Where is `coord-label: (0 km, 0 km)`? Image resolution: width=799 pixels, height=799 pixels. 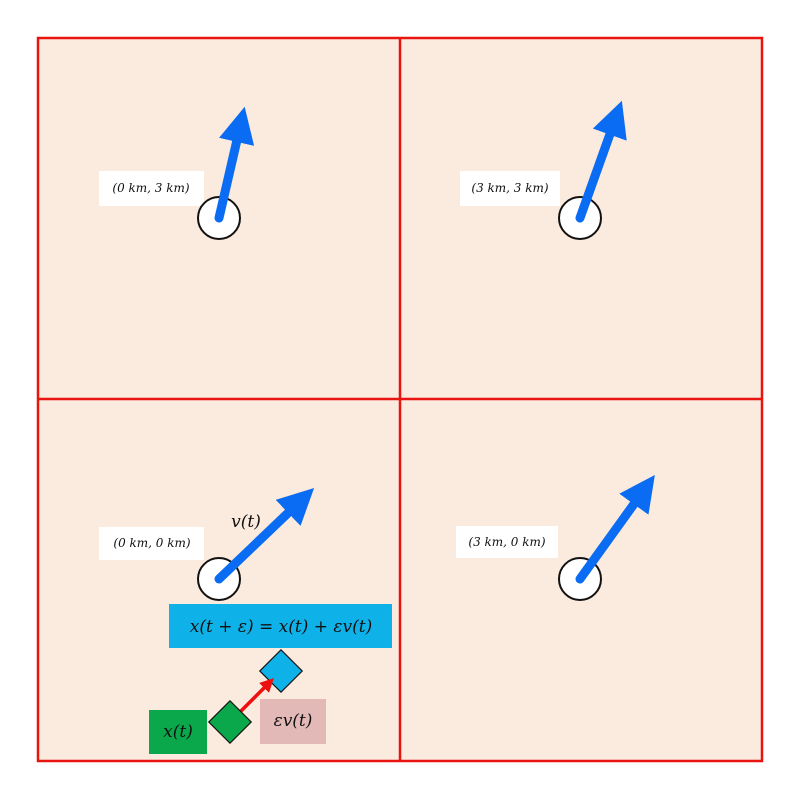
coord-label: (0 km, 0 km) is located at coordinates (152, 543).